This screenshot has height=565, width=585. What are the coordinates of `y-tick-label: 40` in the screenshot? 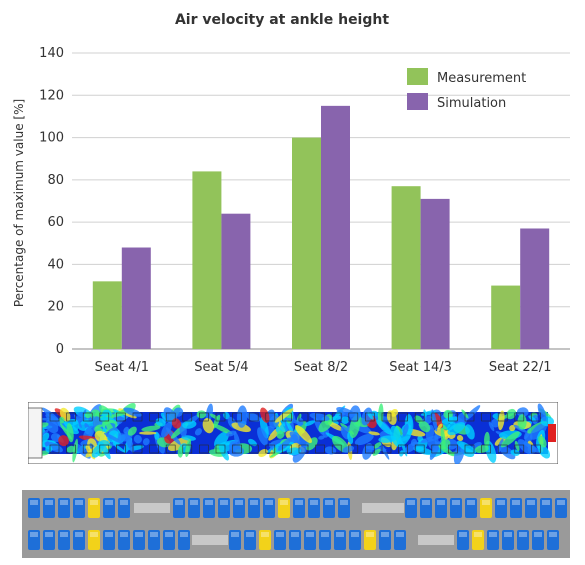 It's located at (55, 264).